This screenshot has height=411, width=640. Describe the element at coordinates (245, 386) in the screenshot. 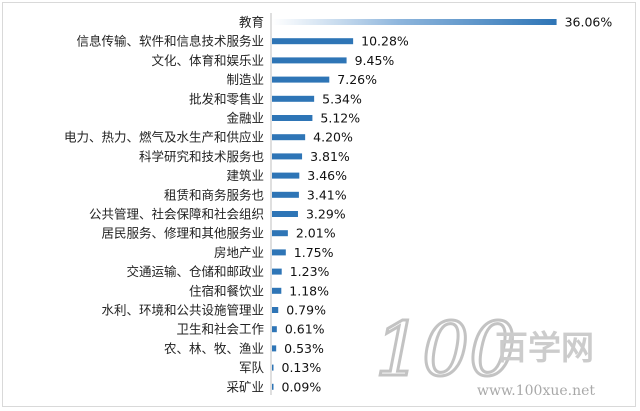

I see `category-label: 采矿业` at that location.